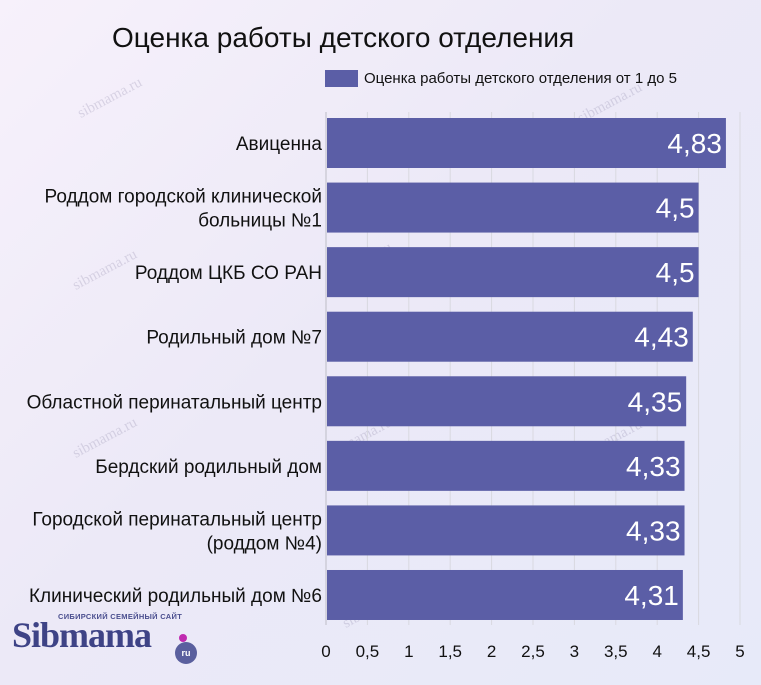 The width and height of the screenshot is (761, 685). What do you see at coordinates (228, 273) in the screenshot?
I see `category-label: Роддом ЦКБ СО РАН` at bounding box center [228, 273].